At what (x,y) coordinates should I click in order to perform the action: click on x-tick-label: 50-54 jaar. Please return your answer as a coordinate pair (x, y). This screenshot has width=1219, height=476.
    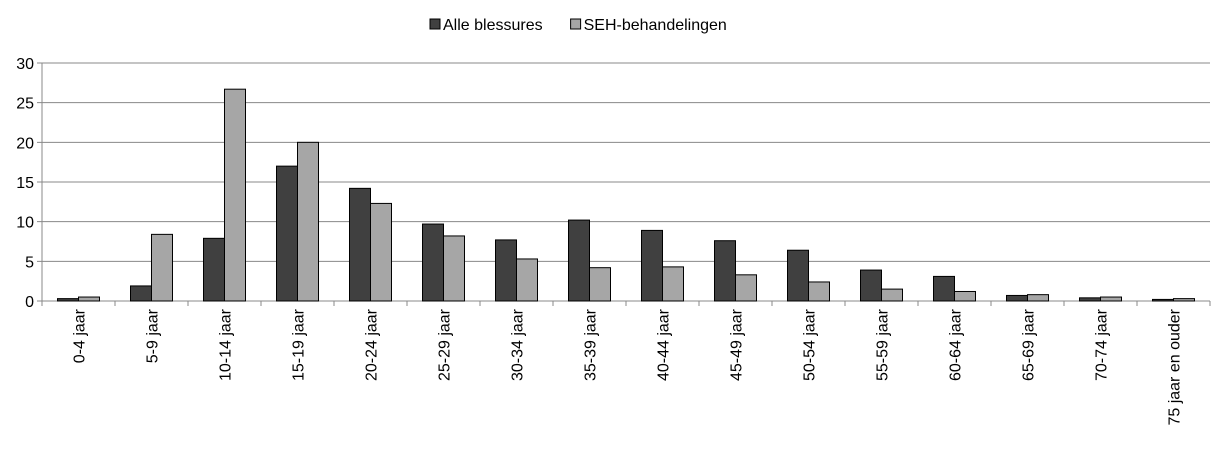
    Looking at the image, I should click on (810, 344).